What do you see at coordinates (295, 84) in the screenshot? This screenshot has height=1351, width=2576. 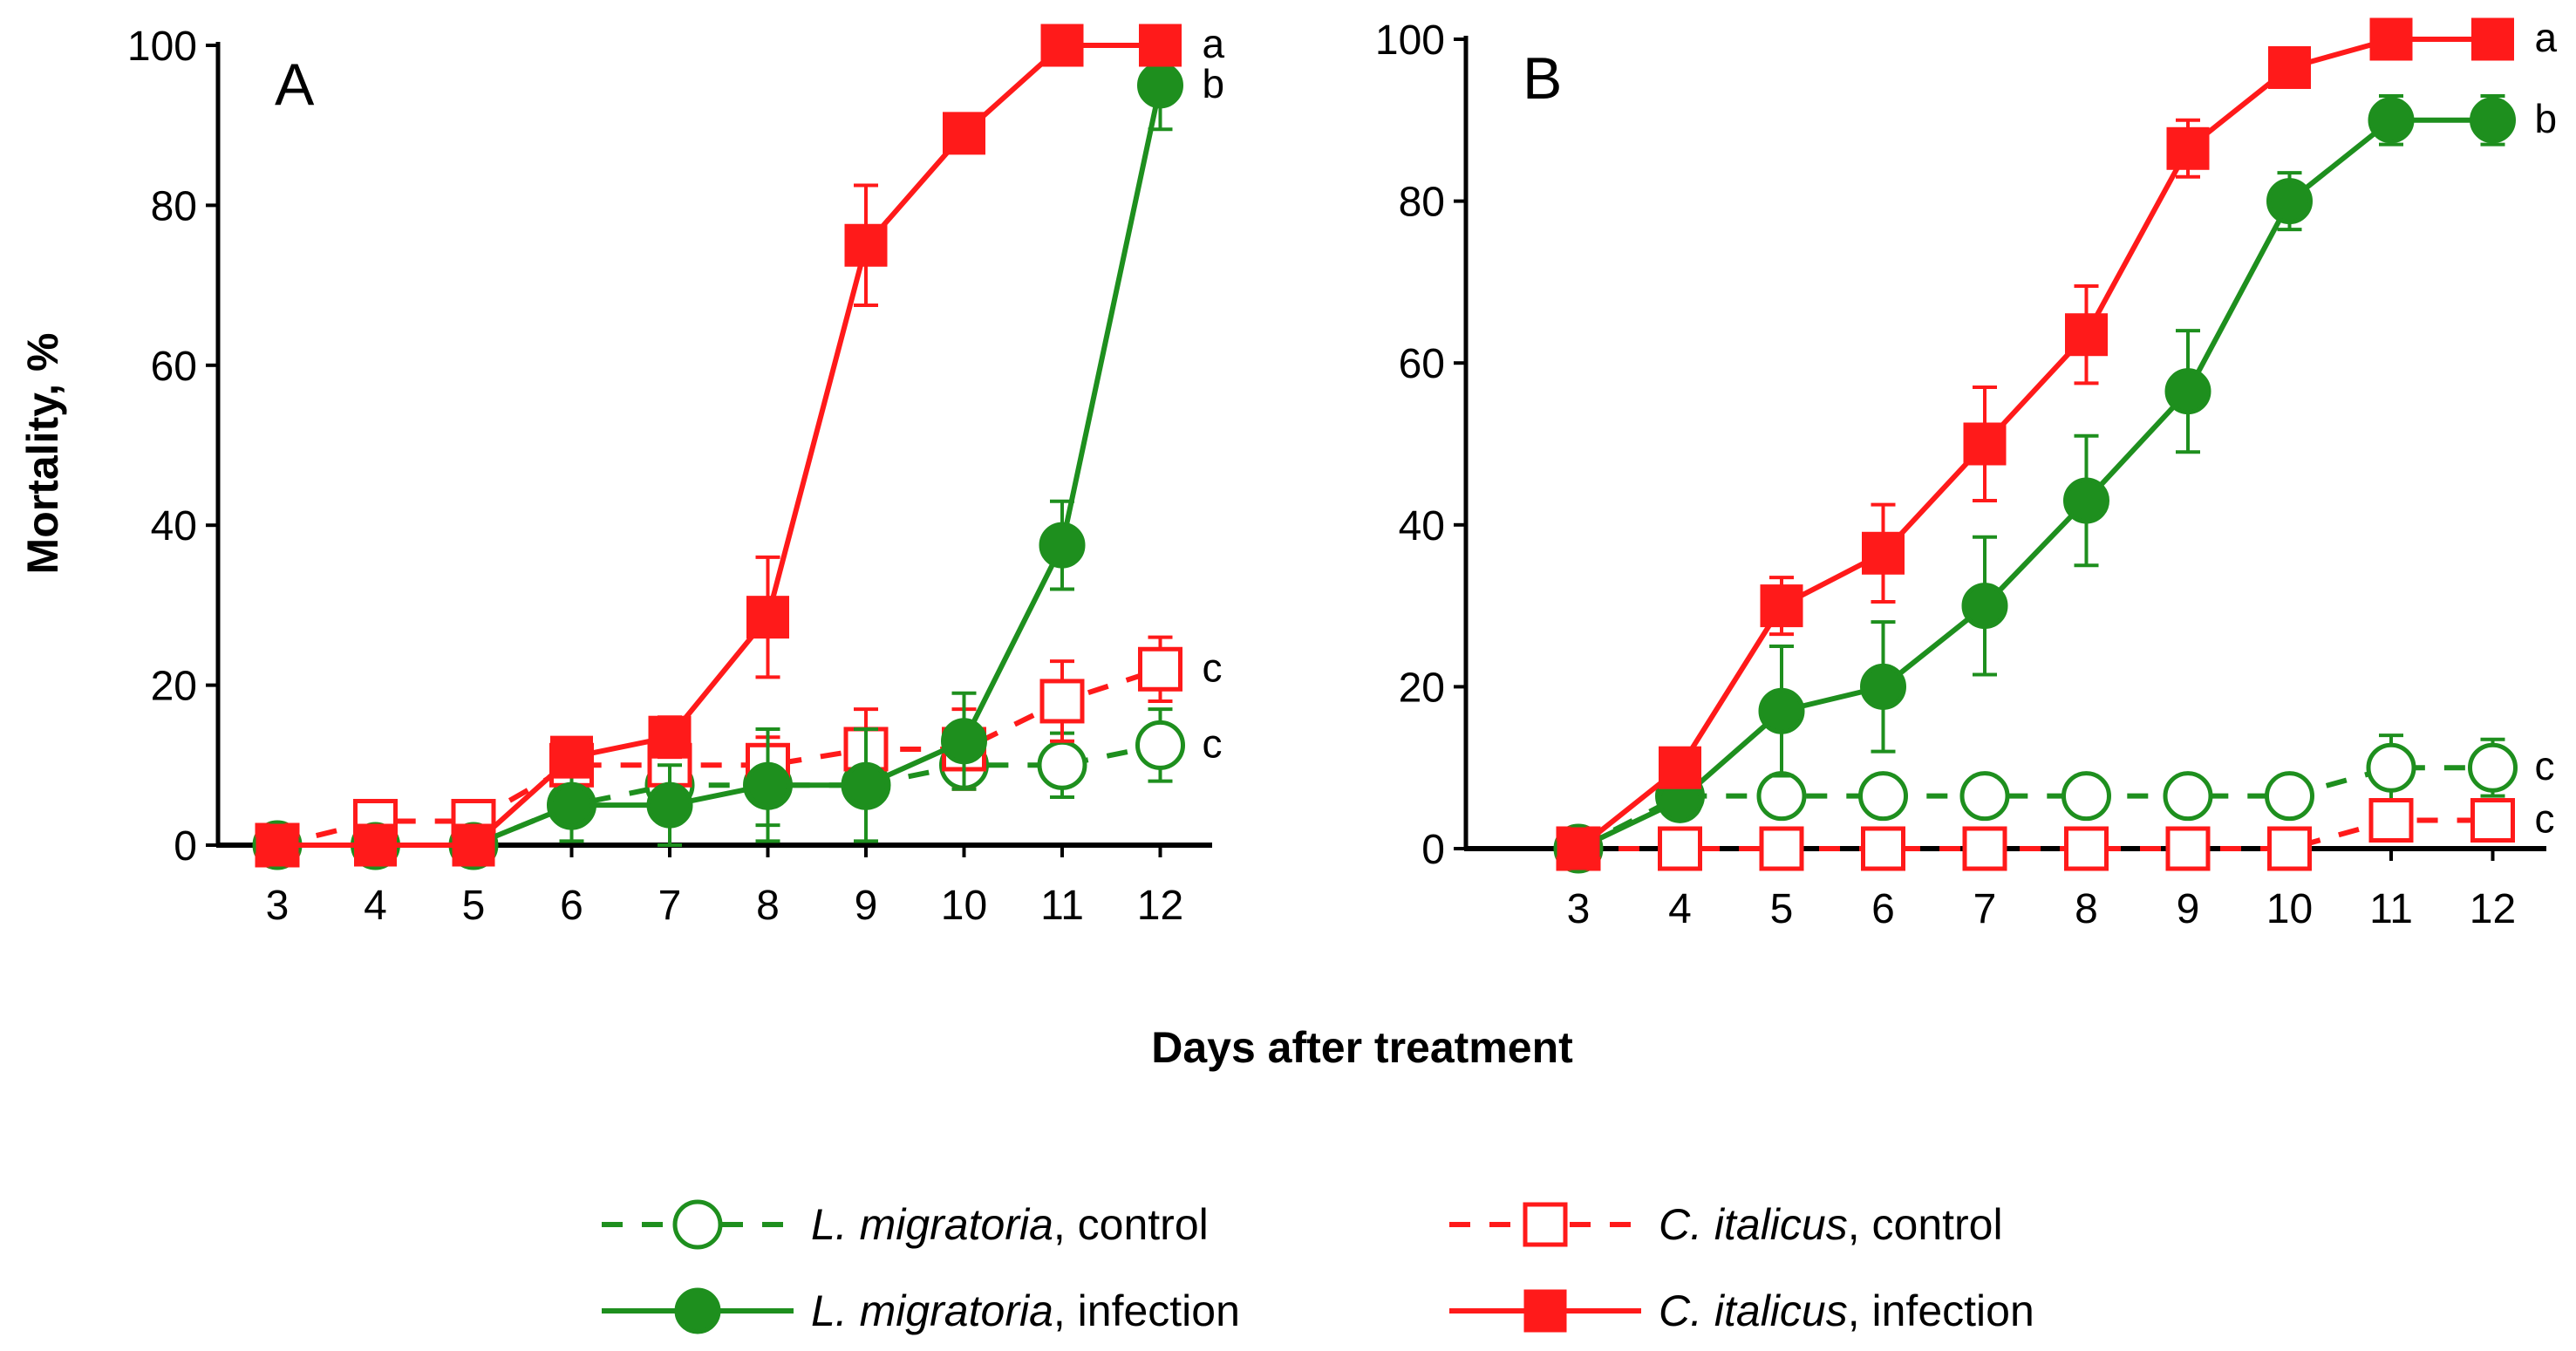 I see `panel-label: A` at bounding box center [295, 84].